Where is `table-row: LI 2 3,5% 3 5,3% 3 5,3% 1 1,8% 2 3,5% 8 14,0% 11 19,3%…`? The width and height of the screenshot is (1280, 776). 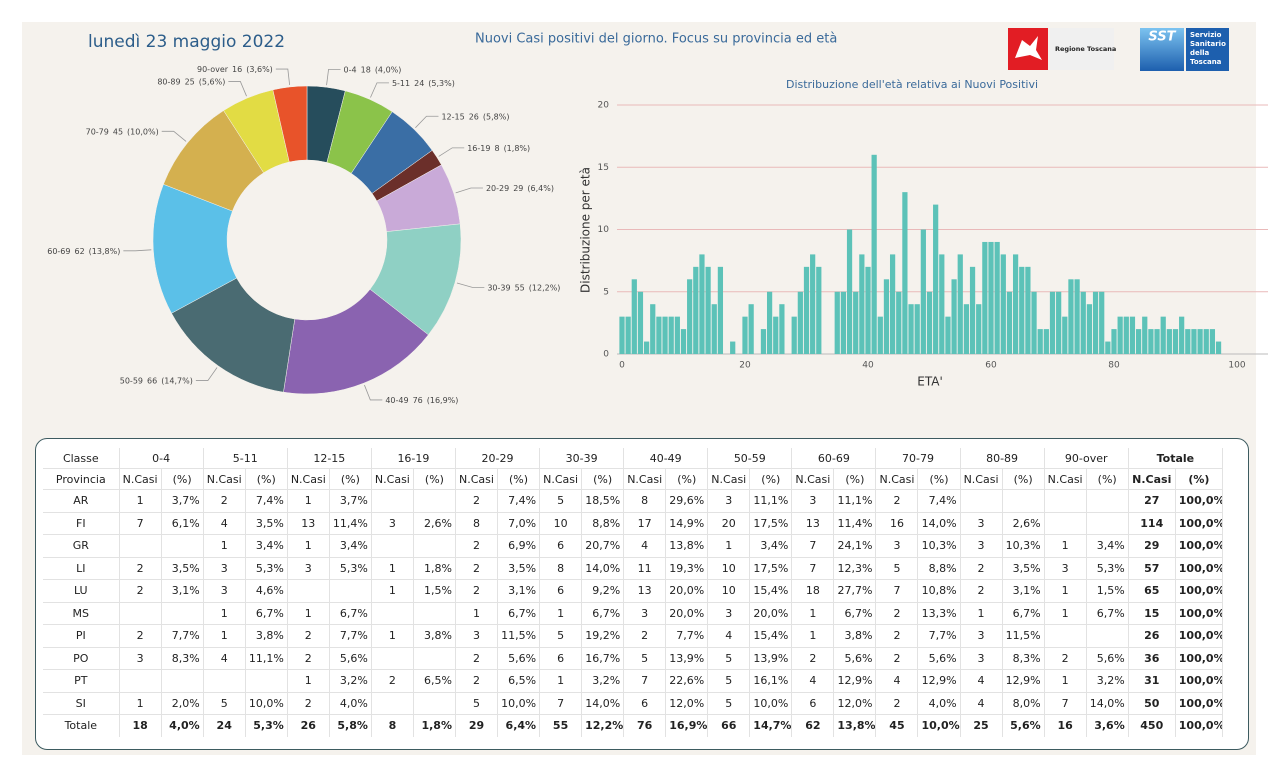
table-row: LI 2 3,5% 3 5,3% 3 5,3% 1 1,8% 2 3,5% 8 14,0% 11 19,3%… is located at coordinates (633, 568).